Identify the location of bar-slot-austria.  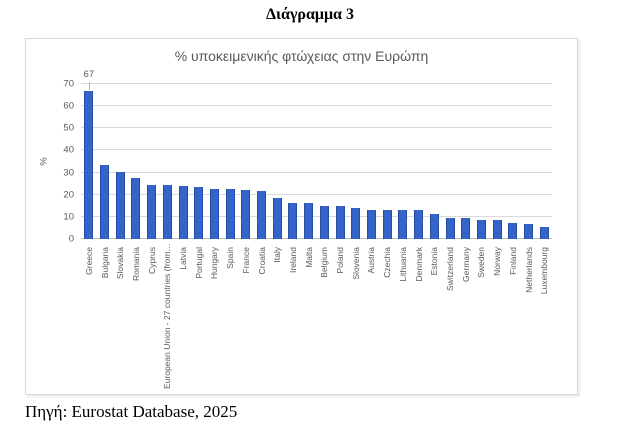
(372, 161).